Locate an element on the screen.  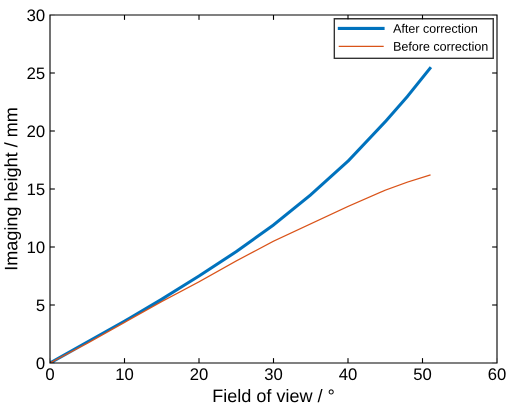
legend-label: Before correction is located at coordinates (441, 46).